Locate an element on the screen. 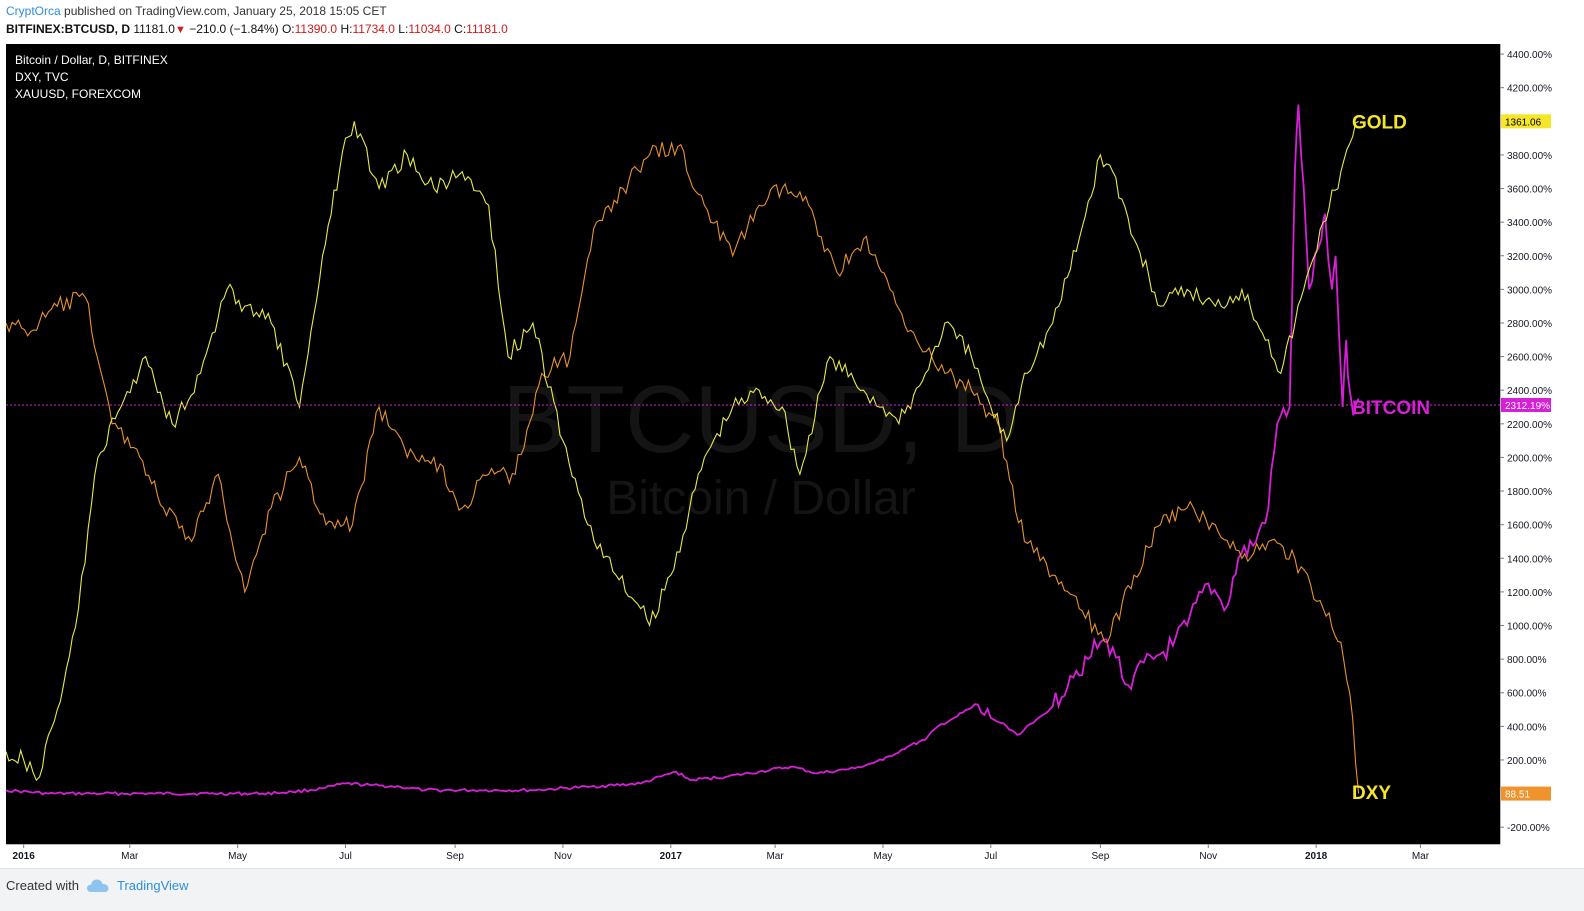  price-tags: 1361.06 2312.19% 88.51 is located at coordinates (1526, 457).